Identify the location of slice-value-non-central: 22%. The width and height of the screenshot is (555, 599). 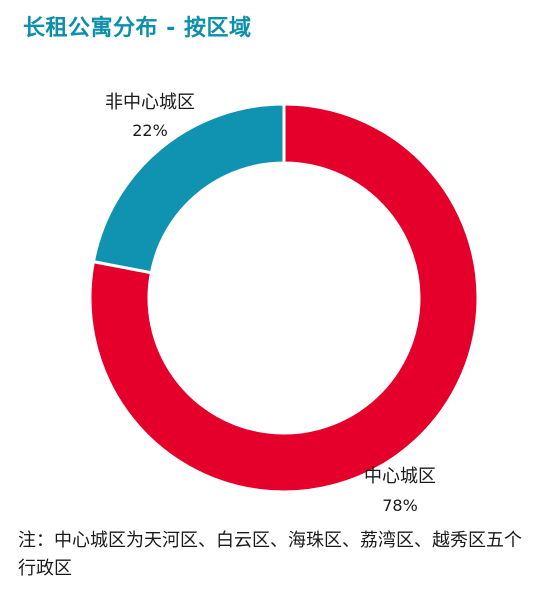
(150, 130).